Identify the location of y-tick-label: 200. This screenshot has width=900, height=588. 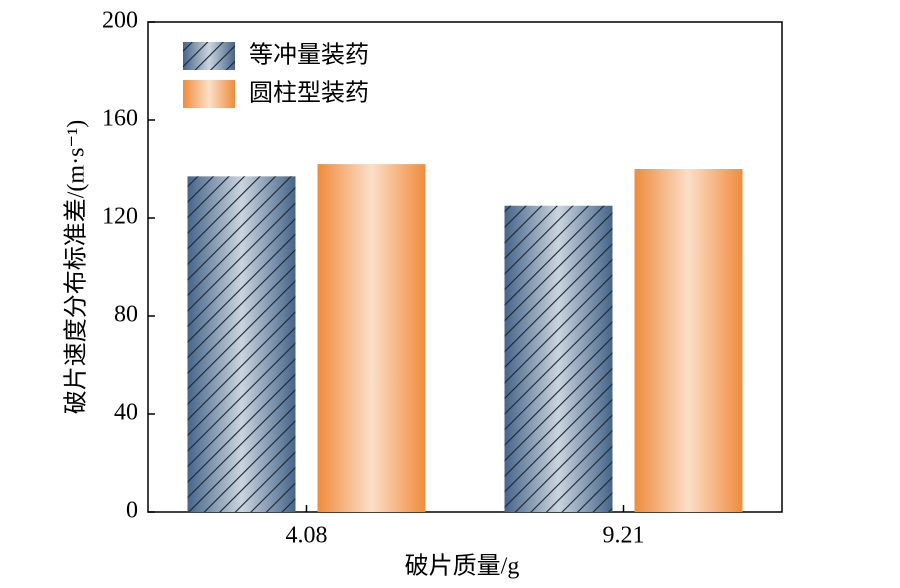
(120, 21).